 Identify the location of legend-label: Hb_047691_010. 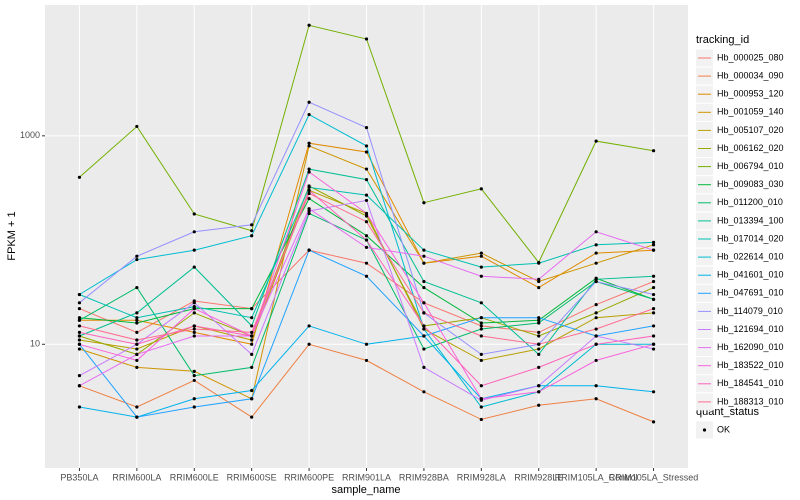
(750, 293).